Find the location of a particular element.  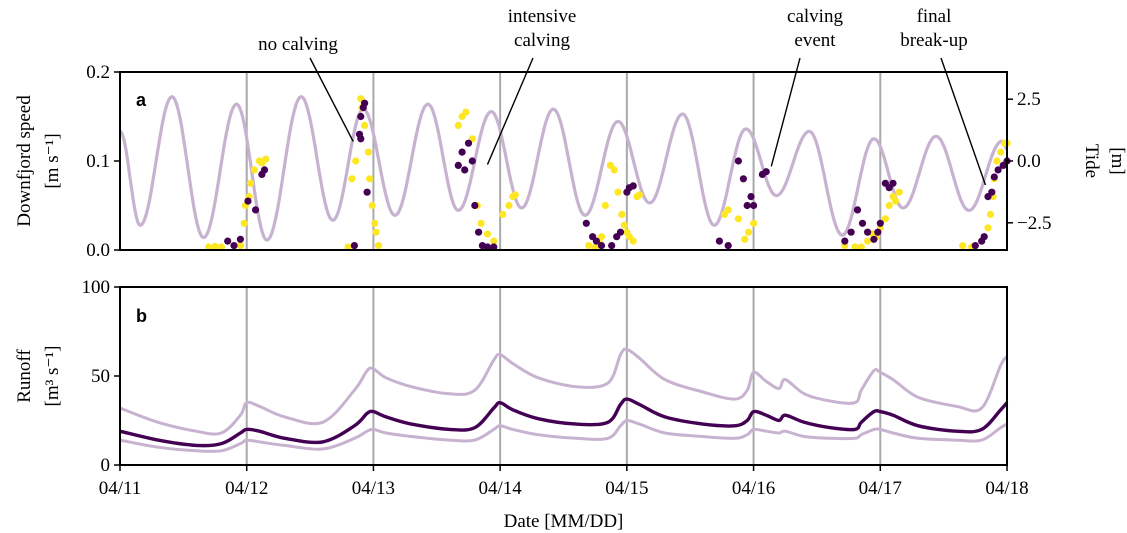

annotation-label-line: intensive is located at coordinates (542, 16).